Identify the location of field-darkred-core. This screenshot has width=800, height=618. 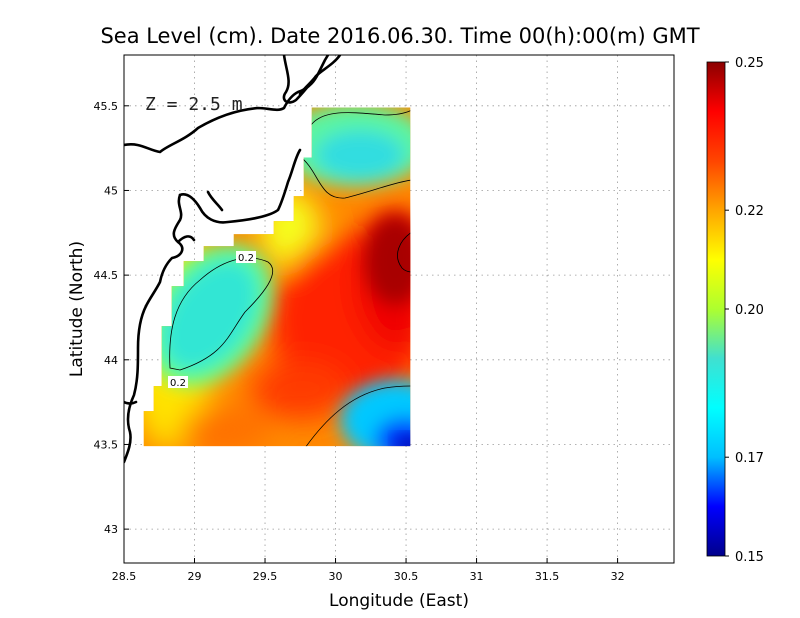
(388, 260).